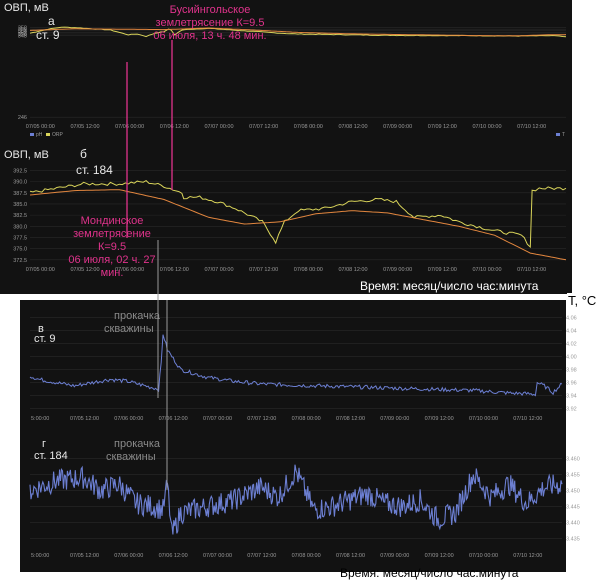 This screenshot has width=600, height=581. What do you see at coordinates (571, 331) in the screenshot?
I see `y-tick-label: 4.04` at bounding box center [571, 331].